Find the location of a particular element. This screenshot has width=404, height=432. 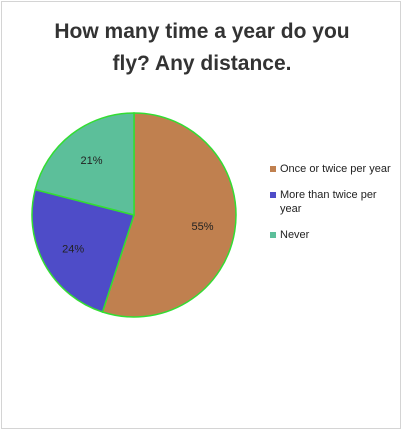

legend-label-never: Never is located at coordinates (295, 235).